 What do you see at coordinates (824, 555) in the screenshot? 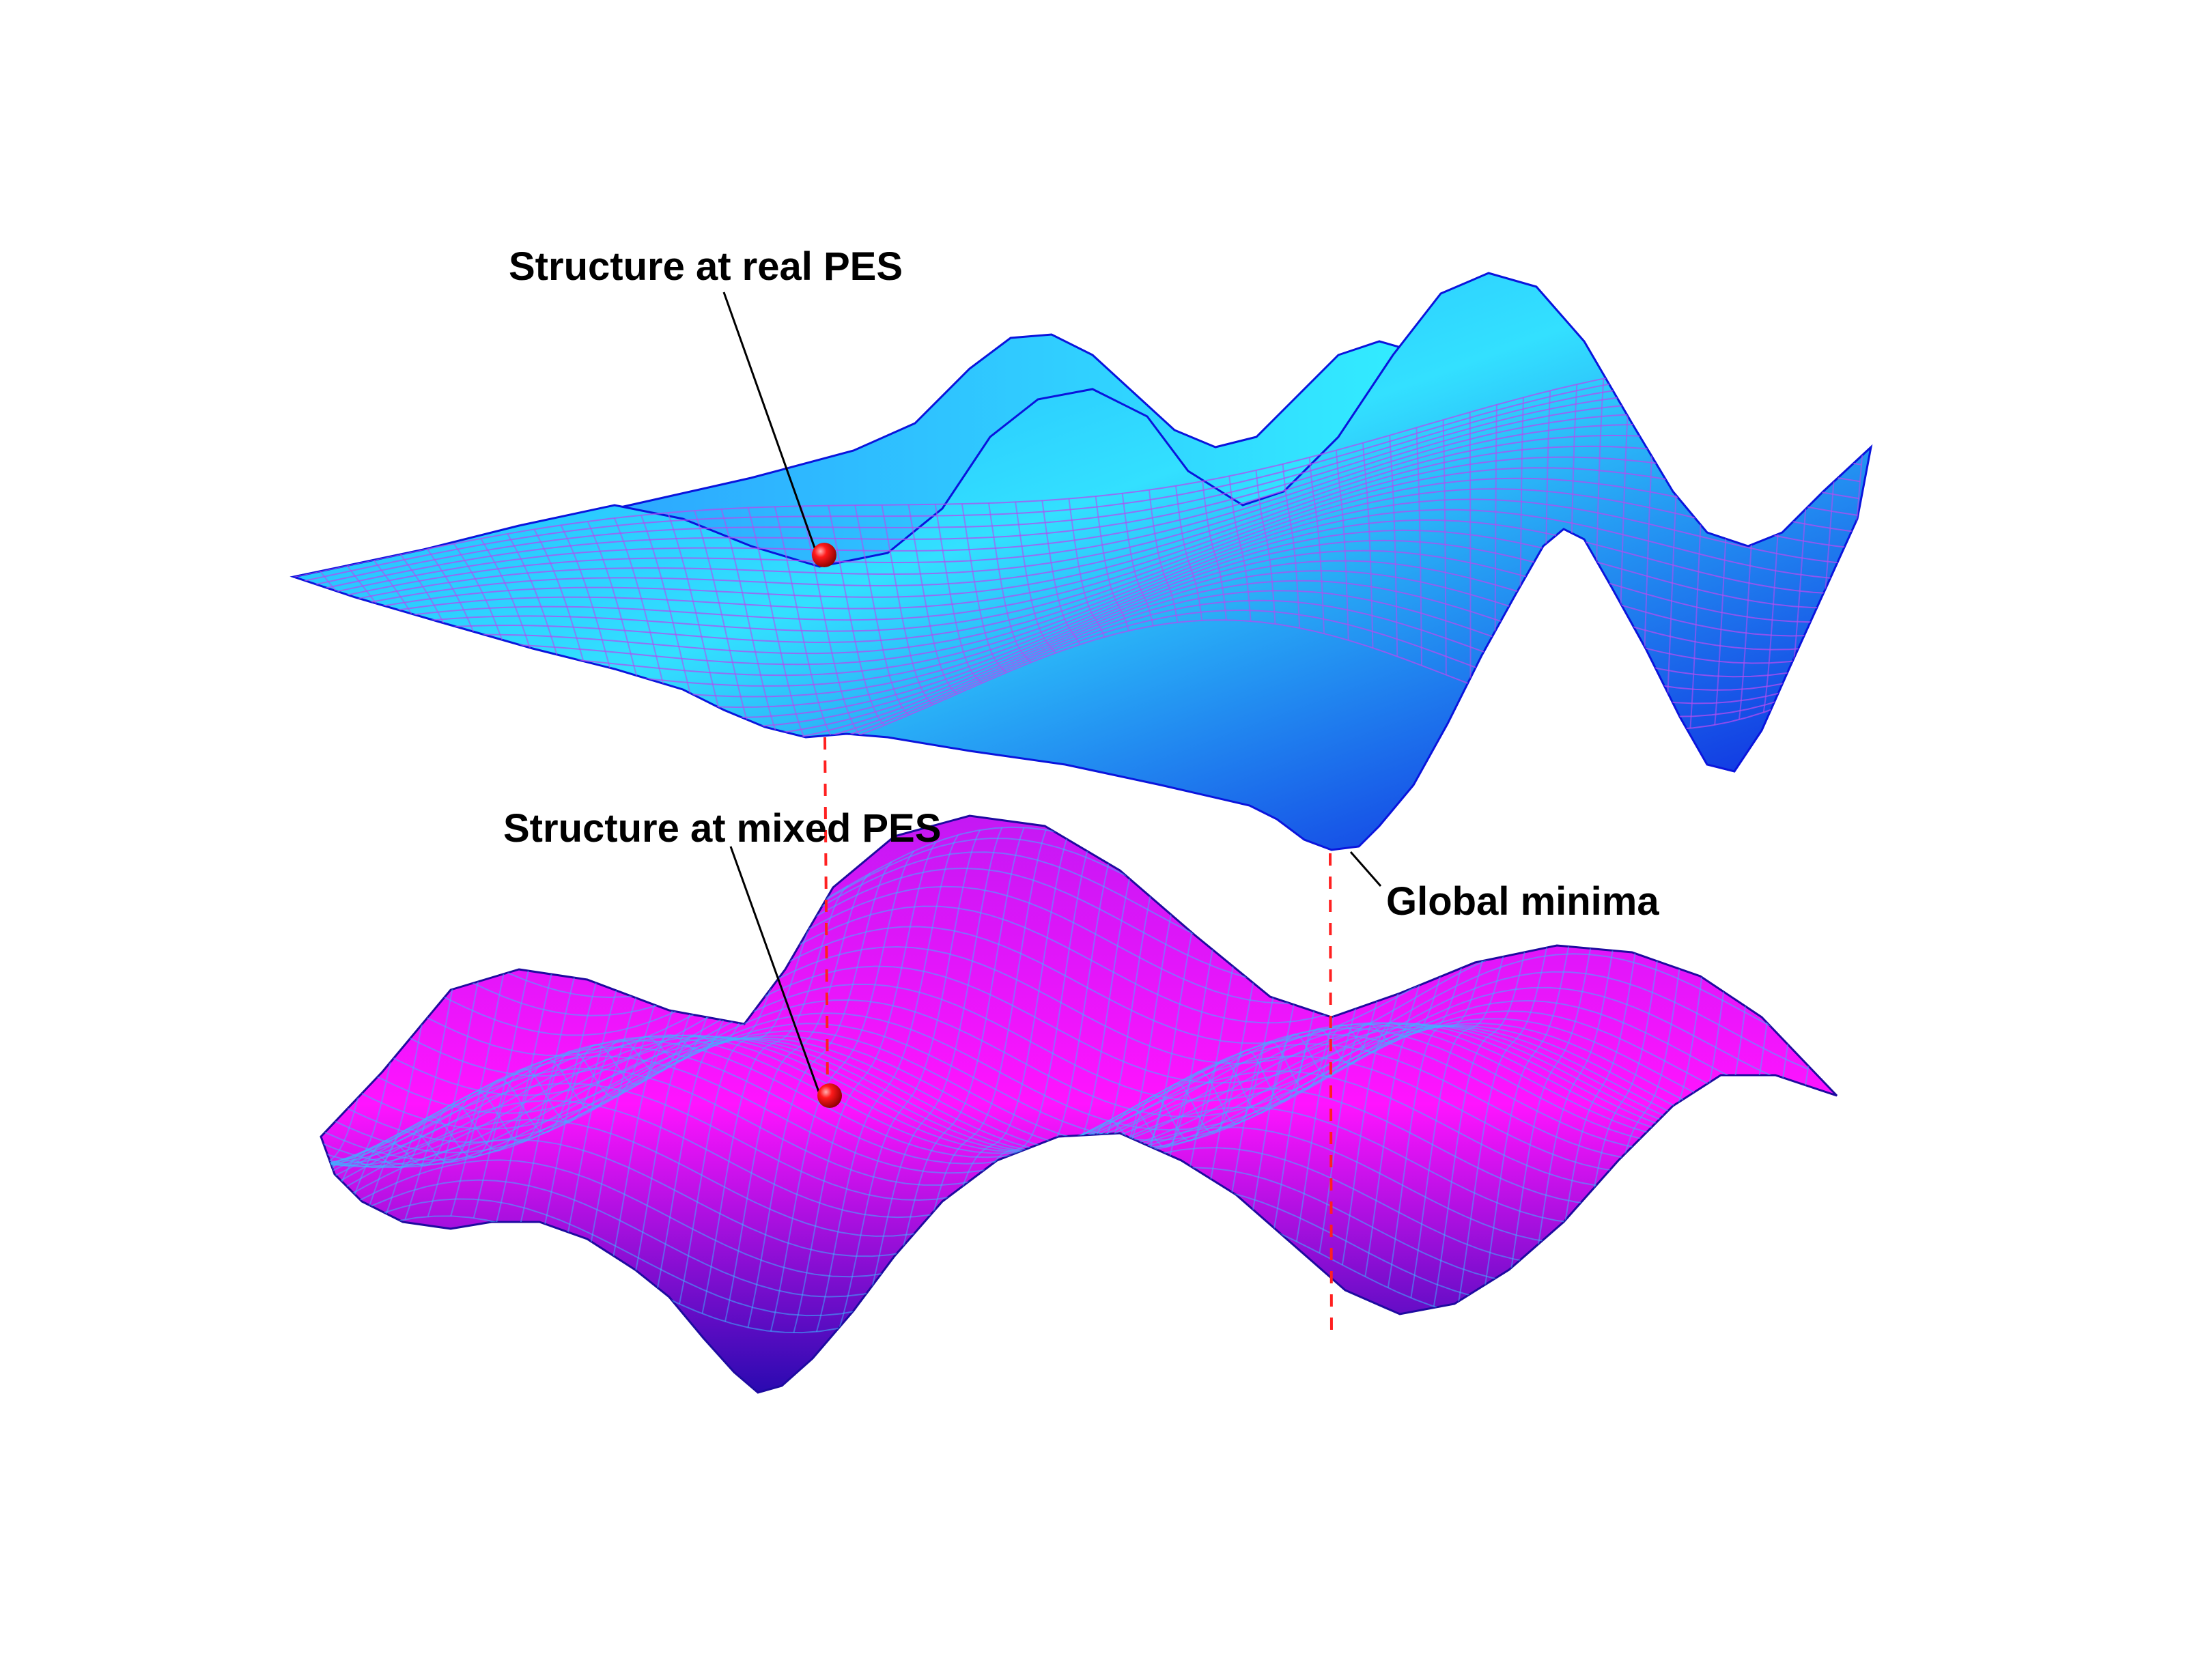
I see `real-structure-marker` at bounding box center [824, 555].